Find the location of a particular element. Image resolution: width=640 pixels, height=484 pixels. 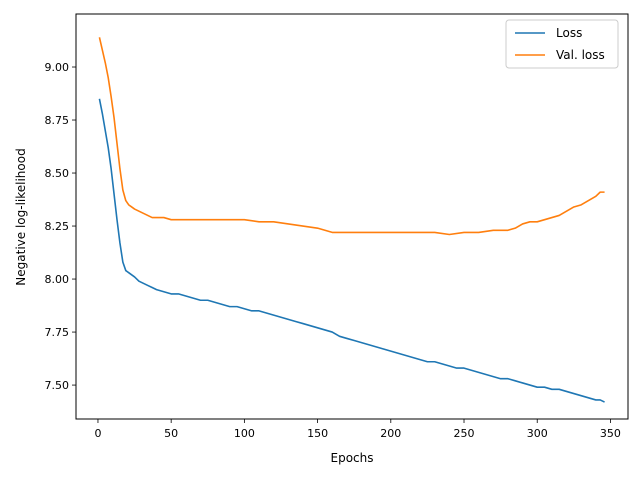

y-tick-label: 8.50 is located at coordinates (57, 173).